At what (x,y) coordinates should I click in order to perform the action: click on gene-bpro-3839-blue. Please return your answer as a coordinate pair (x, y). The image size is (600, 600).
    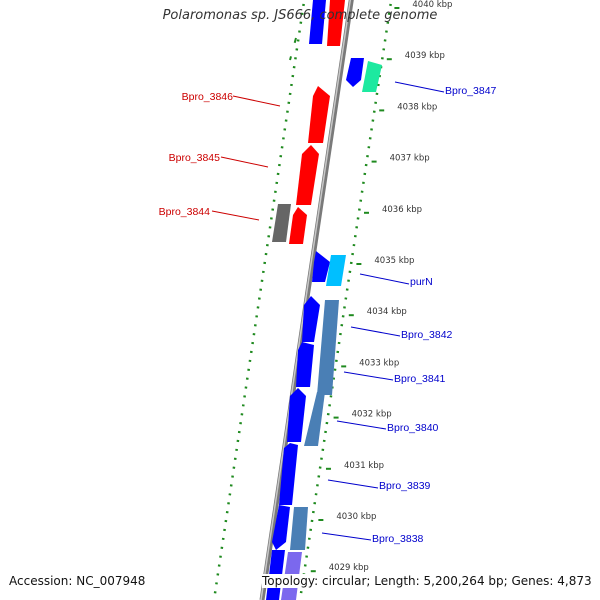
    Looking at the image, I should click on (288, 474).